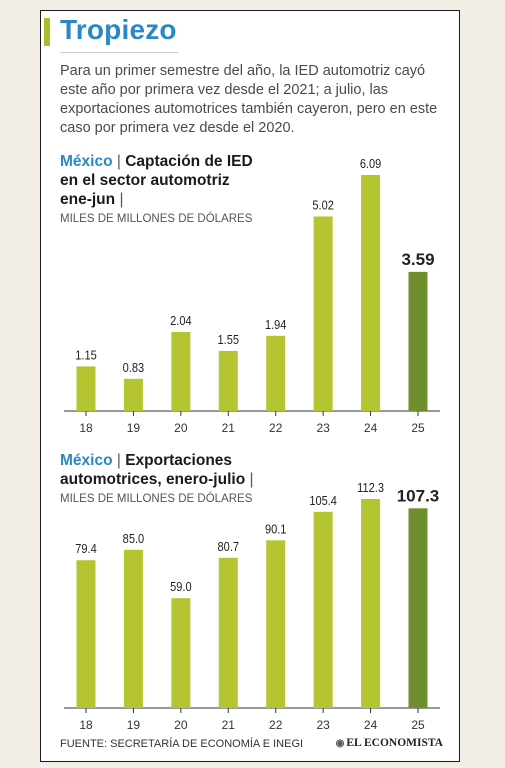 The height and width of the screenshot is (768, 505). What do you see at coordinates (86, 548) in the screenshot?
I see `value-label: 79.4` at bounding box center [86, 548].